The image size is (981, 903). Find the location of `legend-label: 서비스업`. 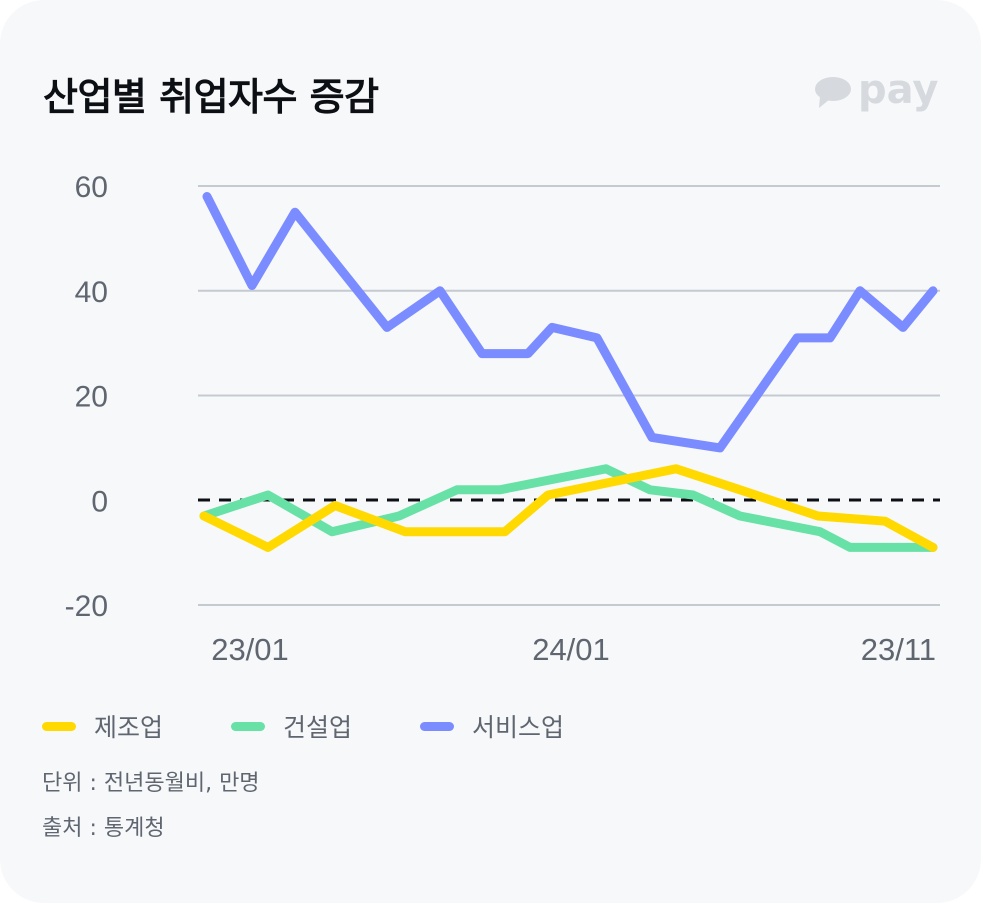

legend-label: 서비스업 is located at coordinates (518, 727).